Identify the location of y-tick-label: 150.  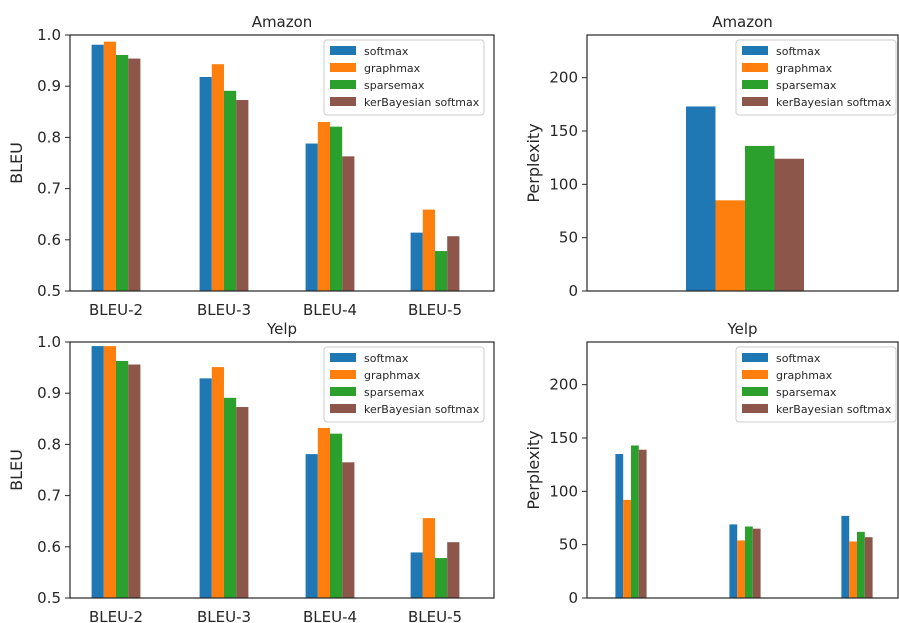
(563, 131).